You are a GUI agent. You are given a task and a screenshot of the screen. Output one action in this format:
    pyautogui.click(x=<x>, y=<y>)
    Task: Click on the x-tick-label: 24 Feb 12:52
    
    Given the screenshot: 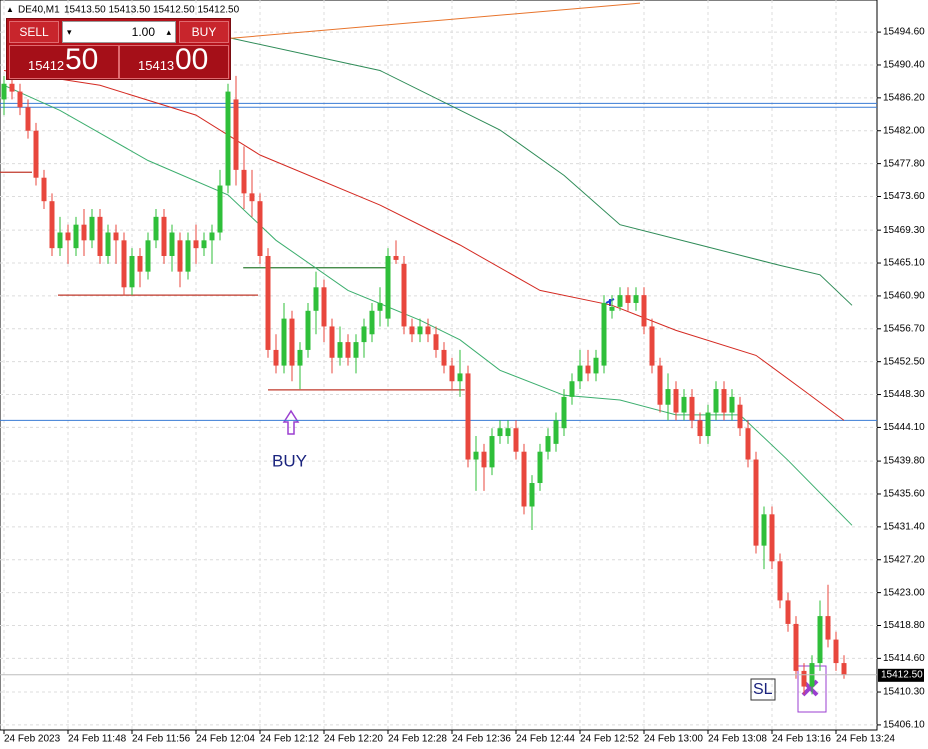 What is the action you would take?
    pyautogui.click(x=609, y=739)
    